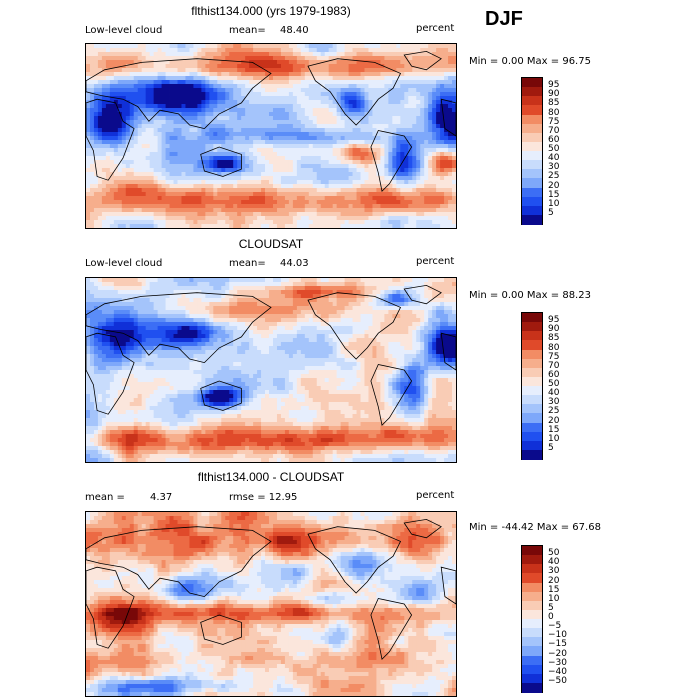  Describe the element at coordinates (554, 158) in the screenshot. I see `colorbar-tick-label: 40` at that location.